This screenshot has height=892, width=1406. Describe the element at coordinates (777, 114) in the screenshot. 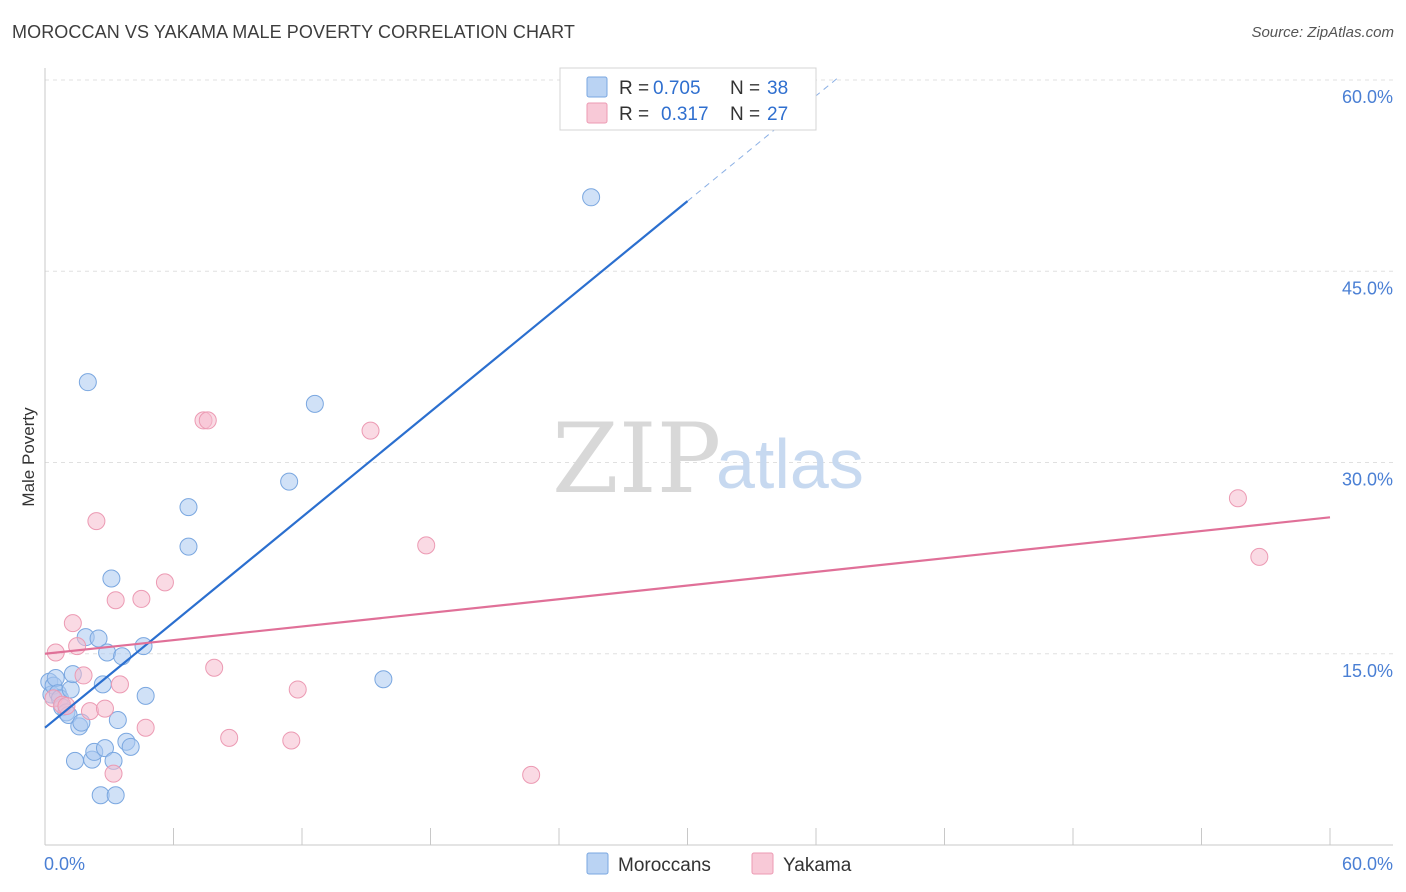

I see `legend-n-value-yakama: 27` at that location.